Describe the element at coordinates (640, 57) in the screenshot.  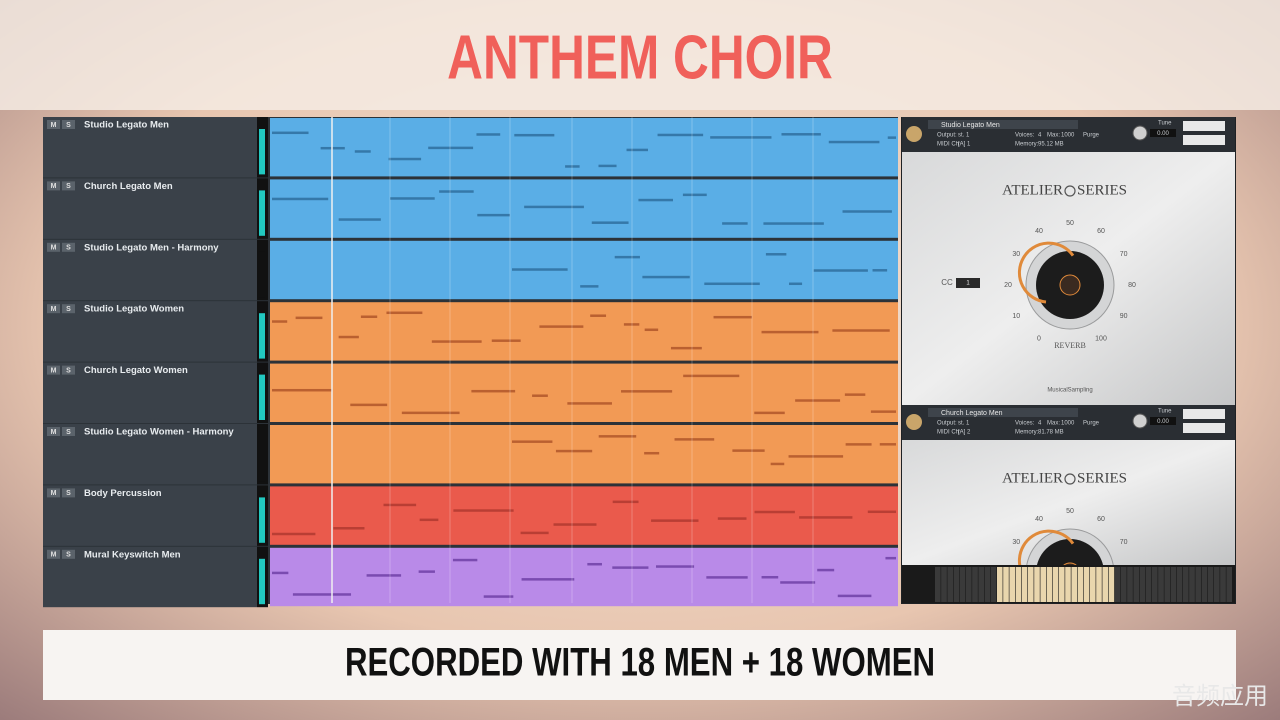
I see `title: ANTHEM CHOIR` at that location.